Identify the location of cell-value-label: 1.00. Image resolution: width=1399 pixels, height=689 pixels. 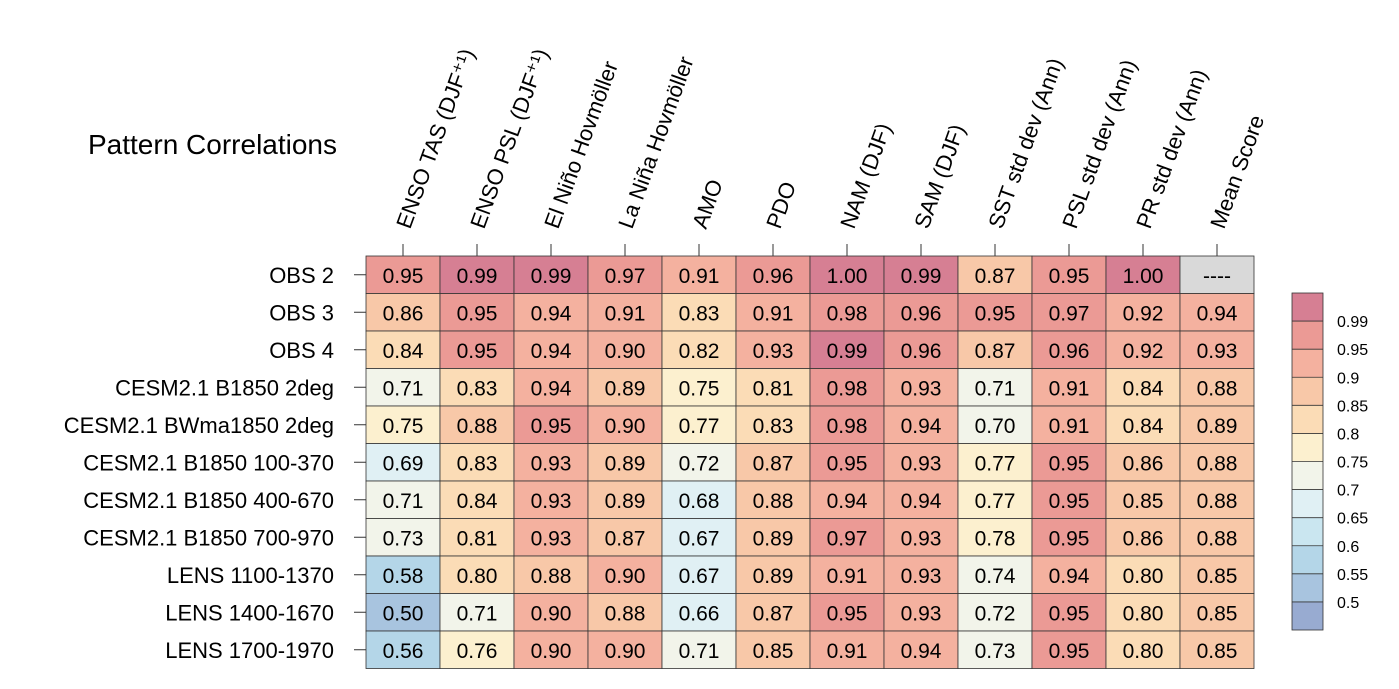
(847, 276).